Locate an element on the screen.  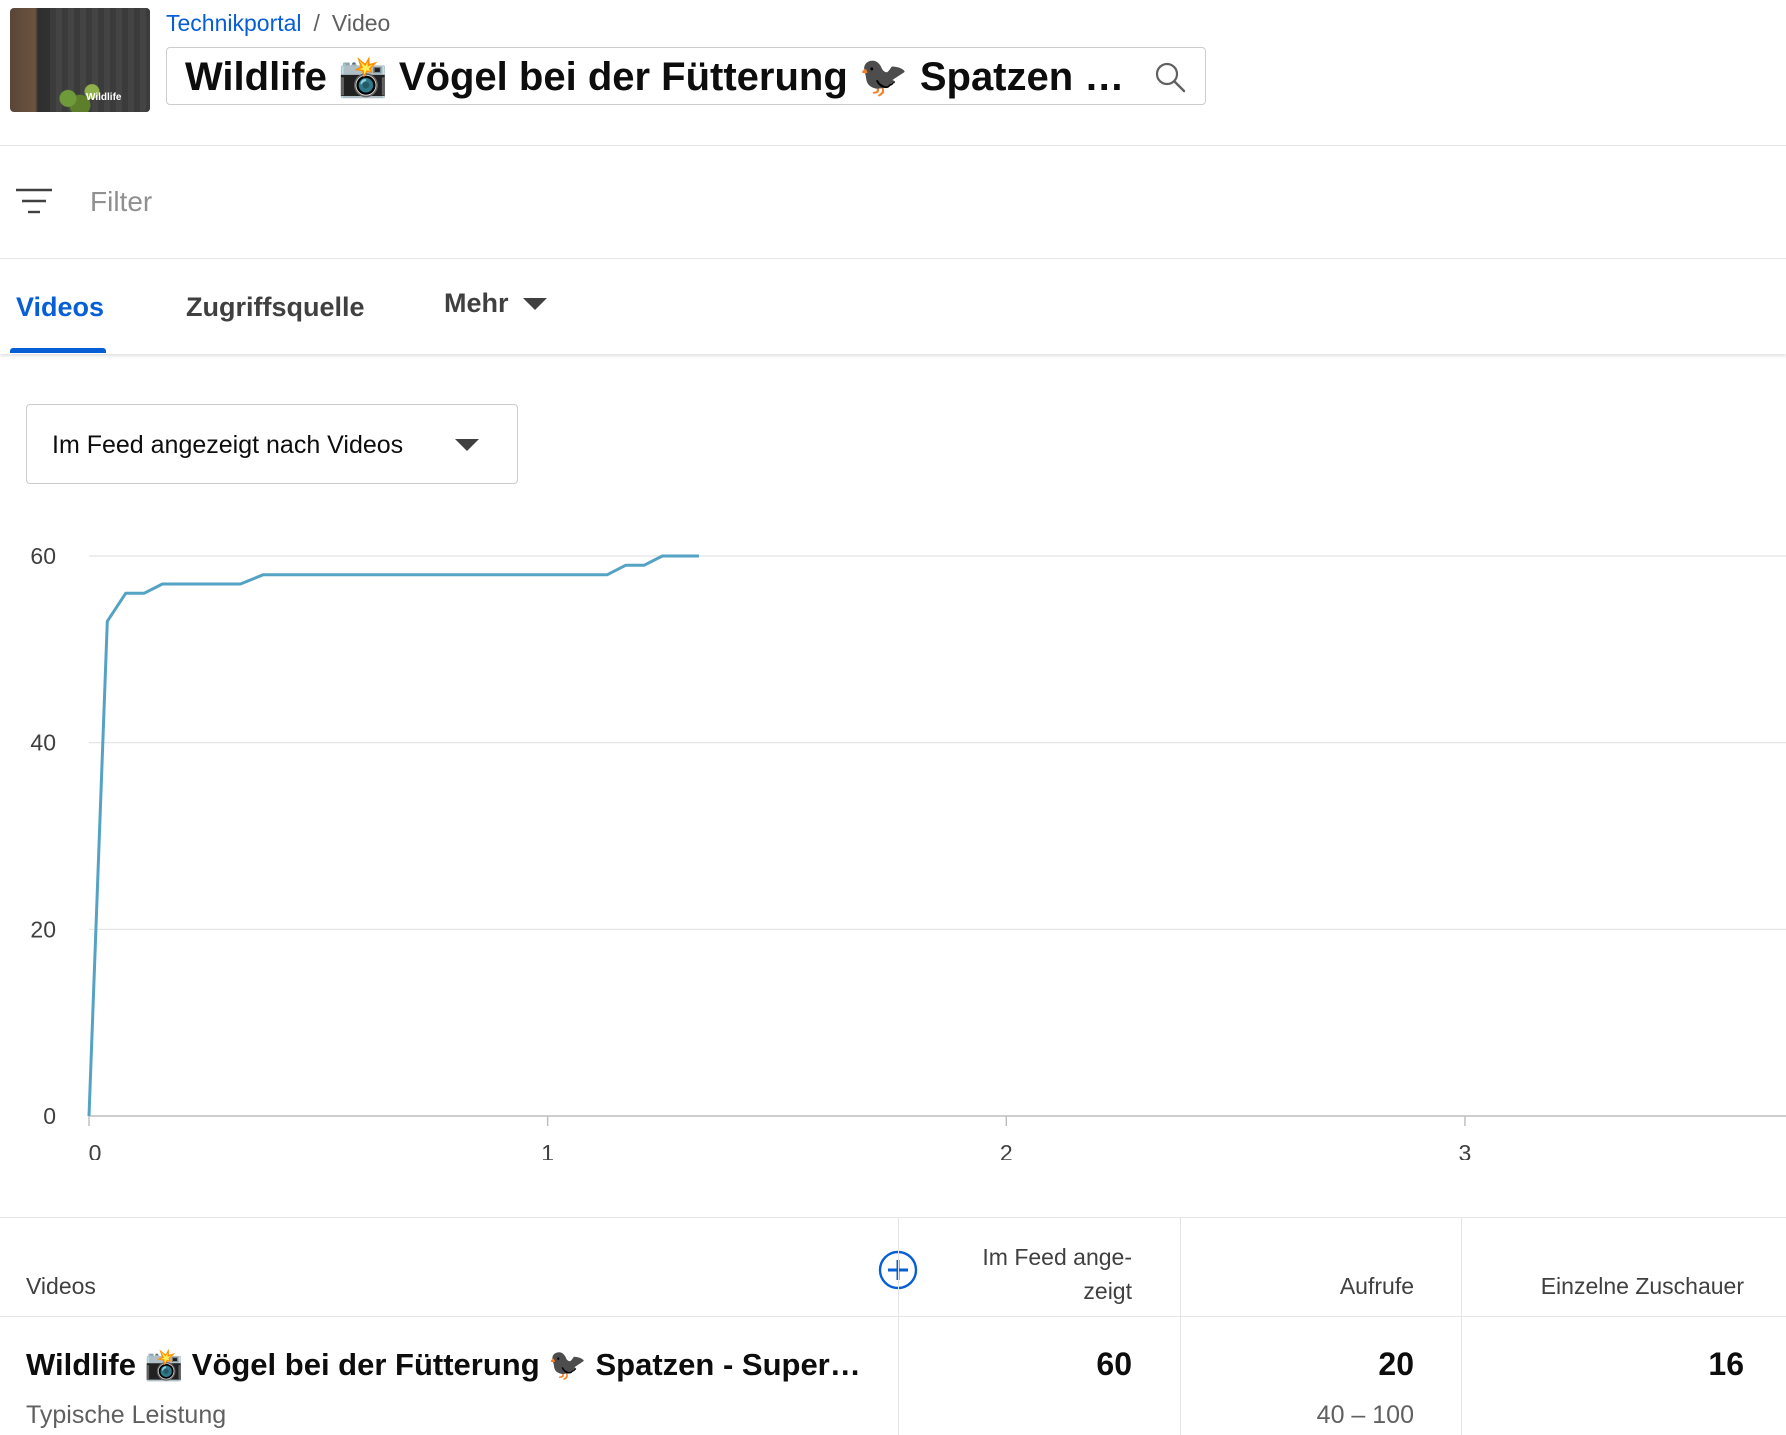
chevron-down-icon is located at coordinates (535, 304).